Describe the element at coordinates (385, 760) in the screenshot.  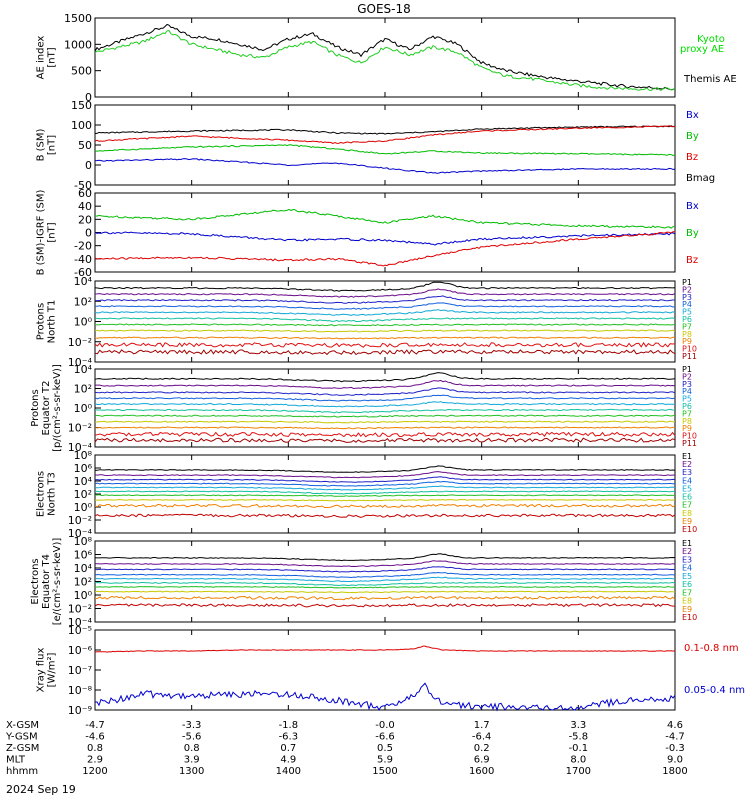
I see `ephemeris-value: 5.9` at that location.